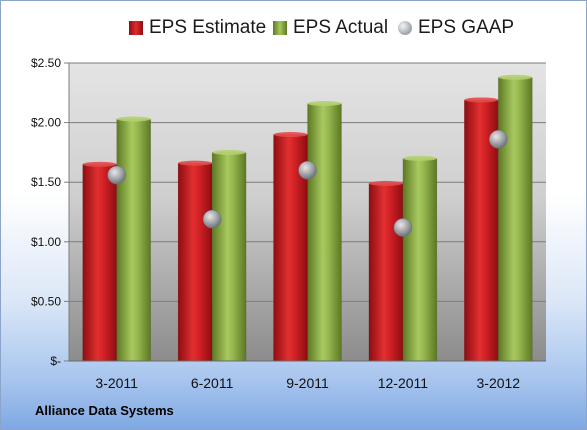  I want to click on legend-label-eps-actual: EPS Actual, so click(341, 27).